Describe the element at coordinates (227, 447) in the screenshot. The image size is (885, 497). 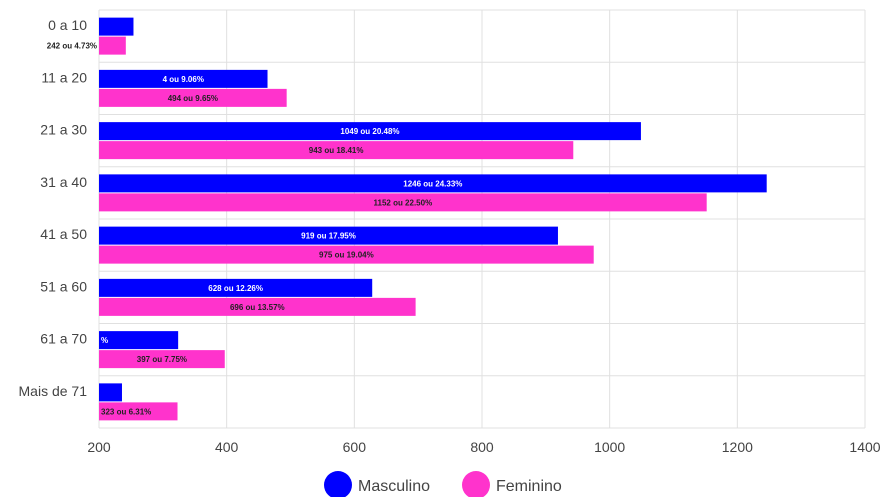
I see `x-tick-label: 400` at that location.